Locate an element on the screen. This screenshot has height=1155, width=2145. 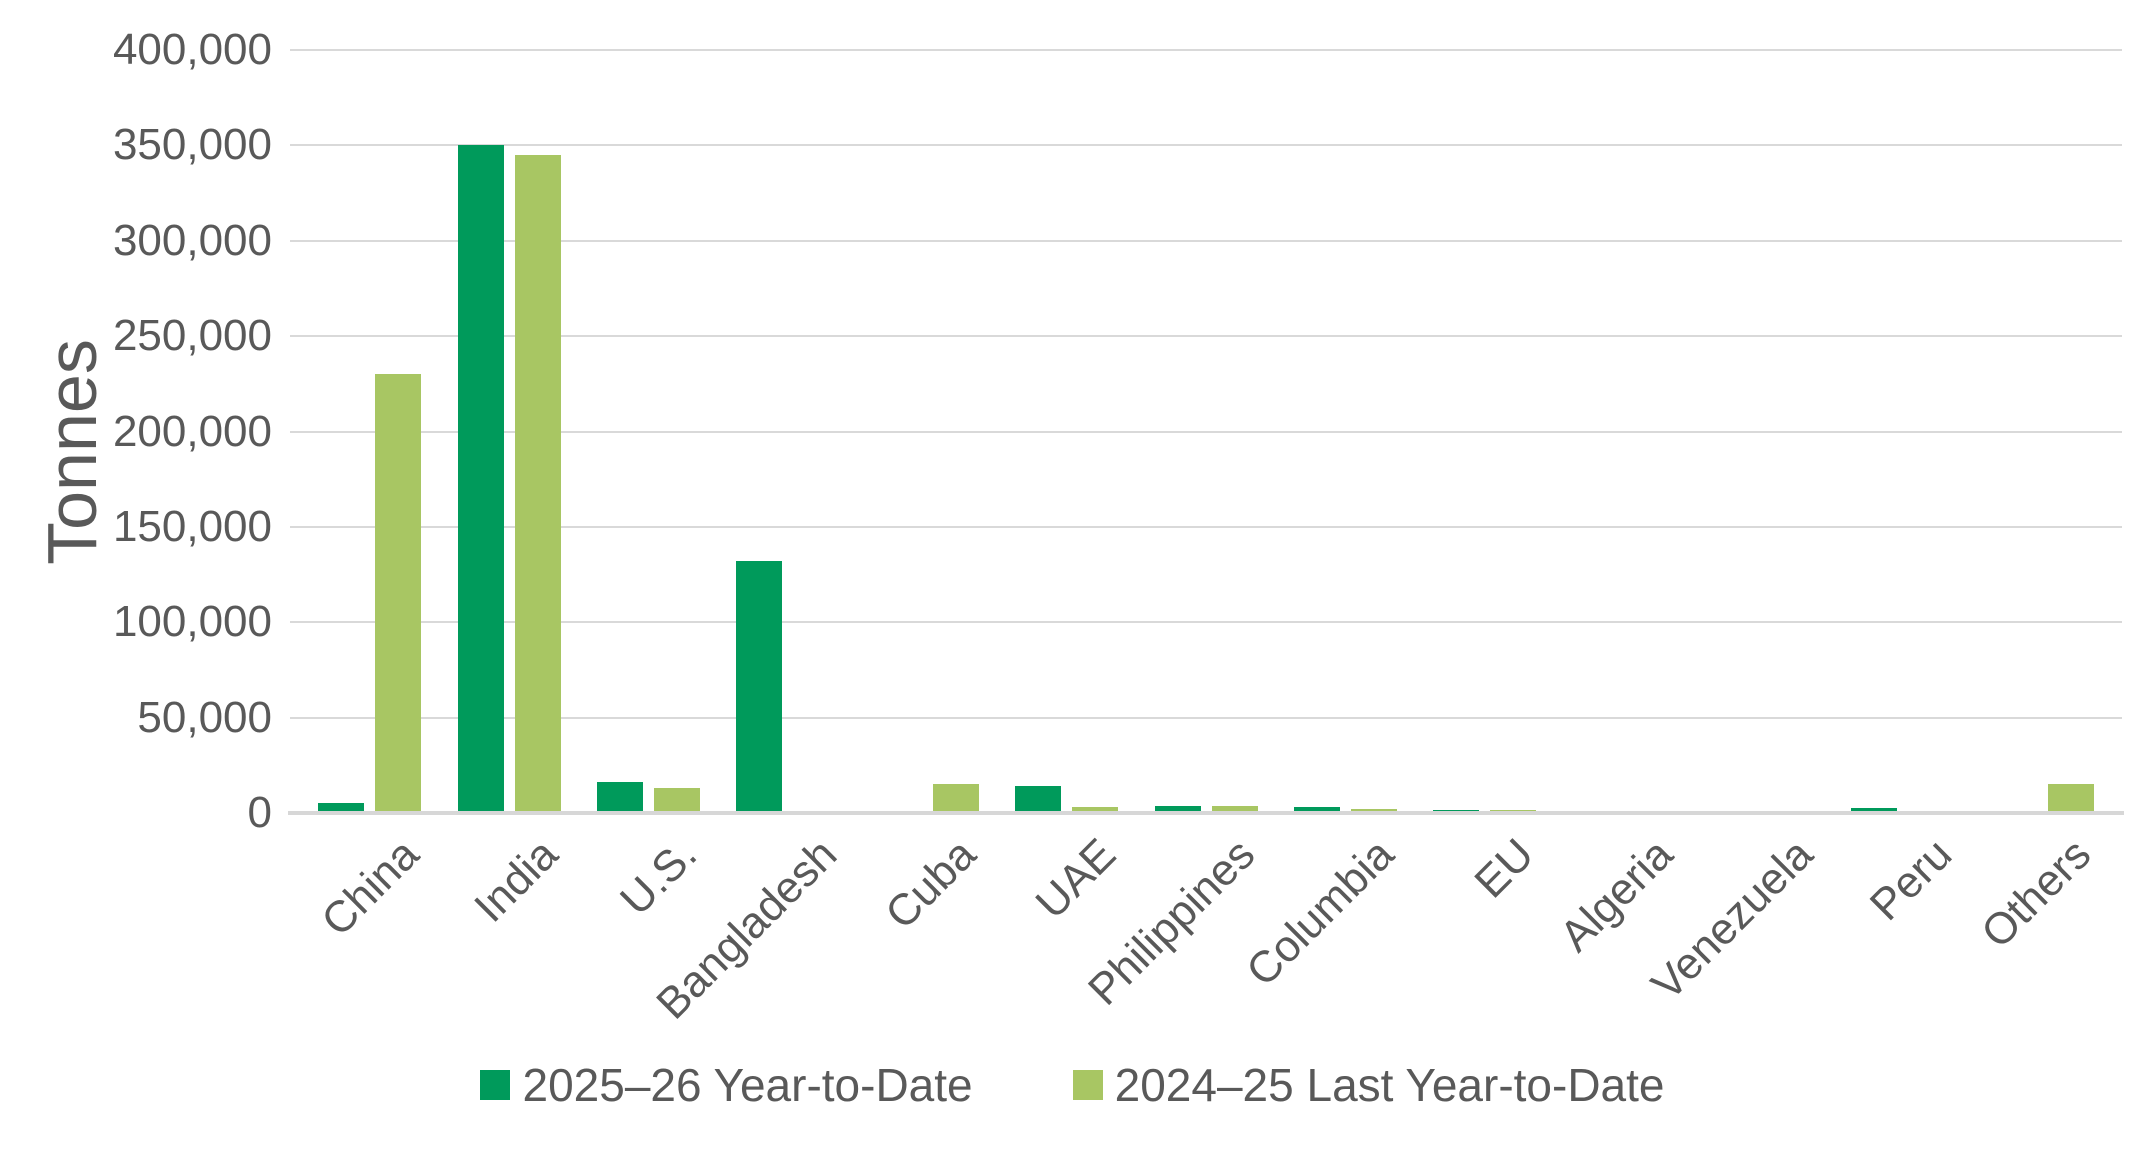
legend-label-2024-25: 2024–25 Last Year-to-Date is located at coordinates (1389, 1085).